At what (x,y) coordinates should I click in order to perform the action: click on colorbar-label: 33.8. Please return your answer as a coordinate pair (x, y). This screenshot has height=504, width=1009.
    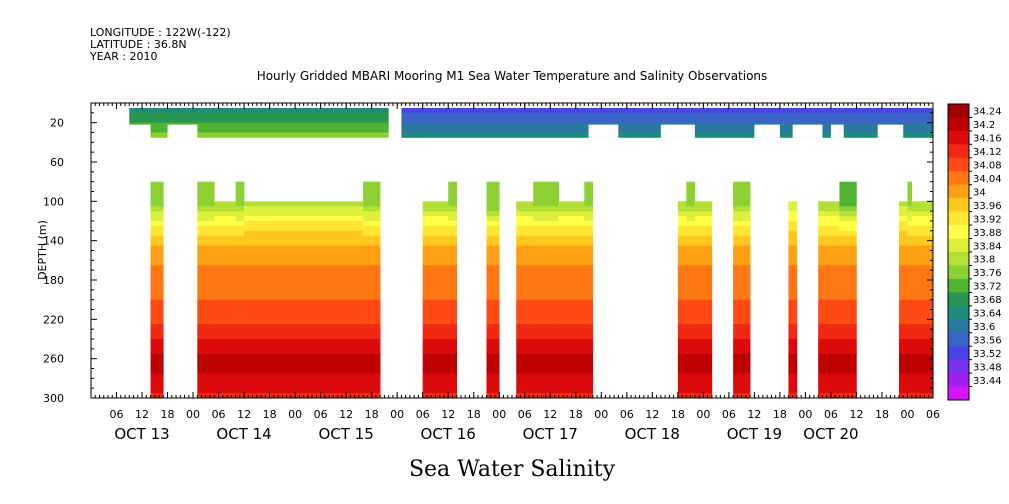
    Looking at the image, I should click on (984, 260).